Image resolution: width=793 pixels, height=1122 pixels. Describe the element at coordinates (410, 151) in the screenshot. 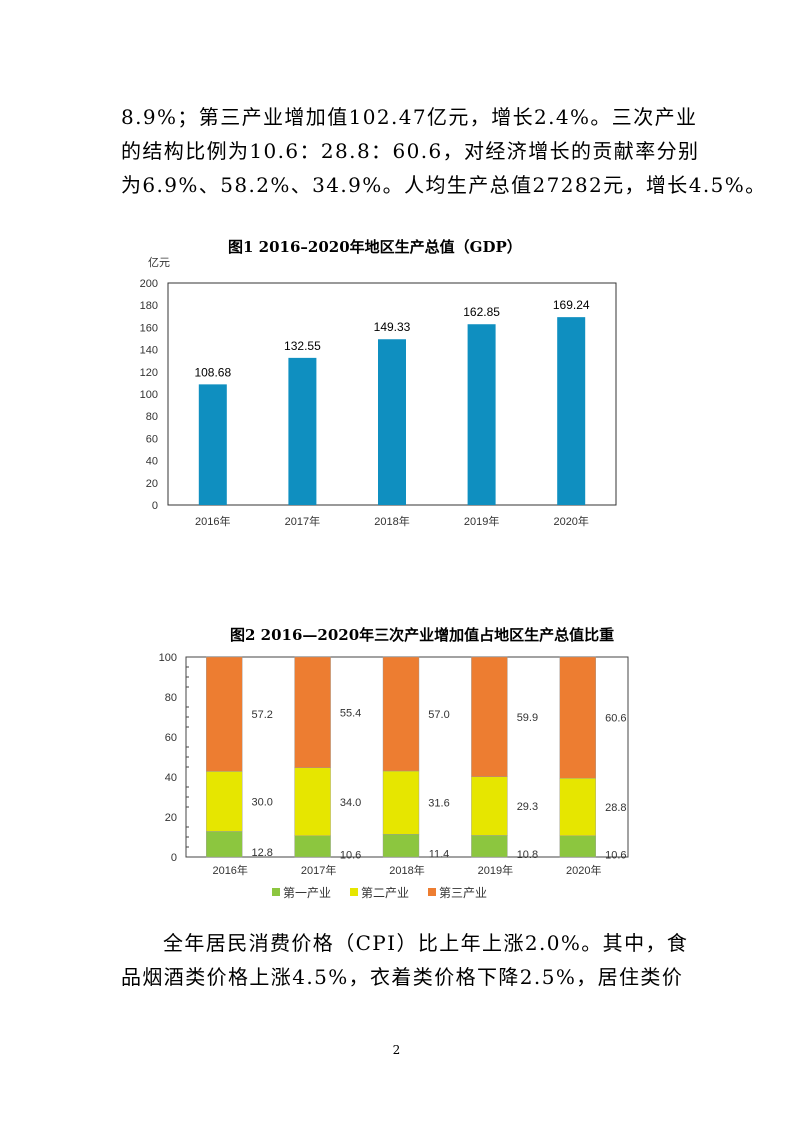

I see `paragraph-line: 的结构比例为10.6：28.8：60.6，对经济增长的贡献率分别` at that location.